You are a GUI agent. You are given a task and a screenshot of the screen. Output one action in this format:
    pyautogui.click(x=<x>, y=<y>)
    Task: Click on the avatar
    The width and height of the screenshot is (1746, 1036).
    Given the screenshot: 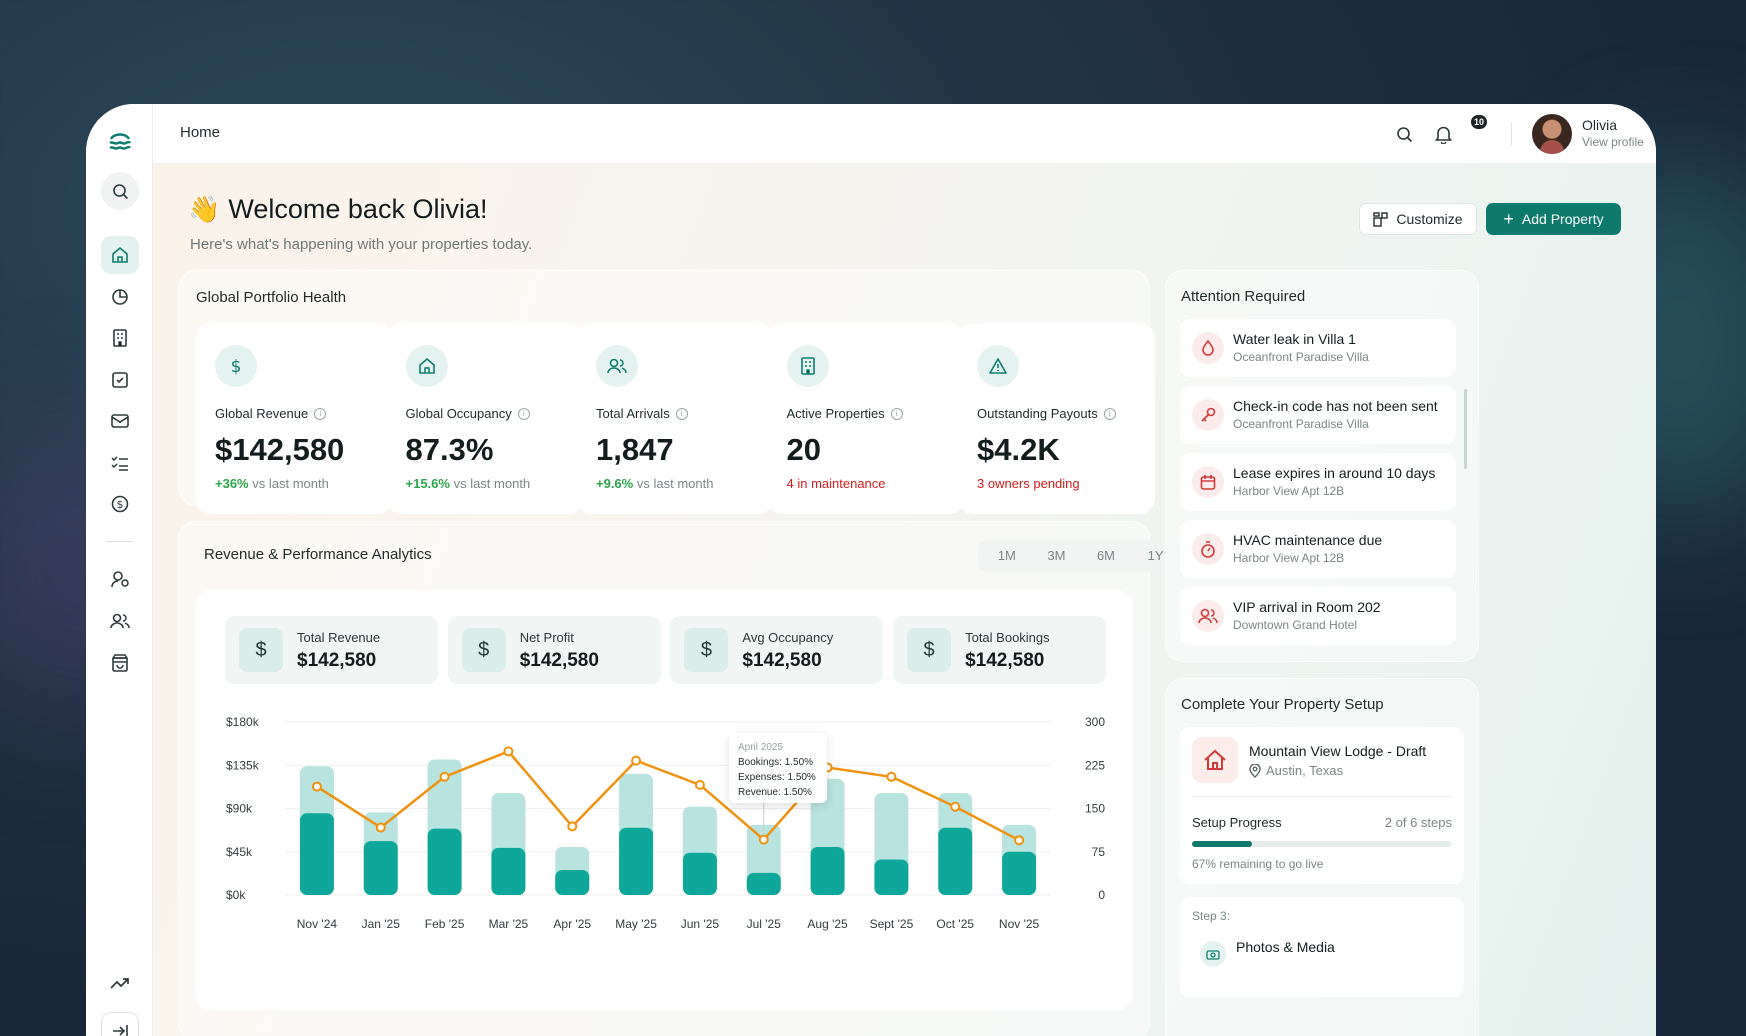 What is the action you would take?
    pyautogui.click(x=1552, y=134)
    